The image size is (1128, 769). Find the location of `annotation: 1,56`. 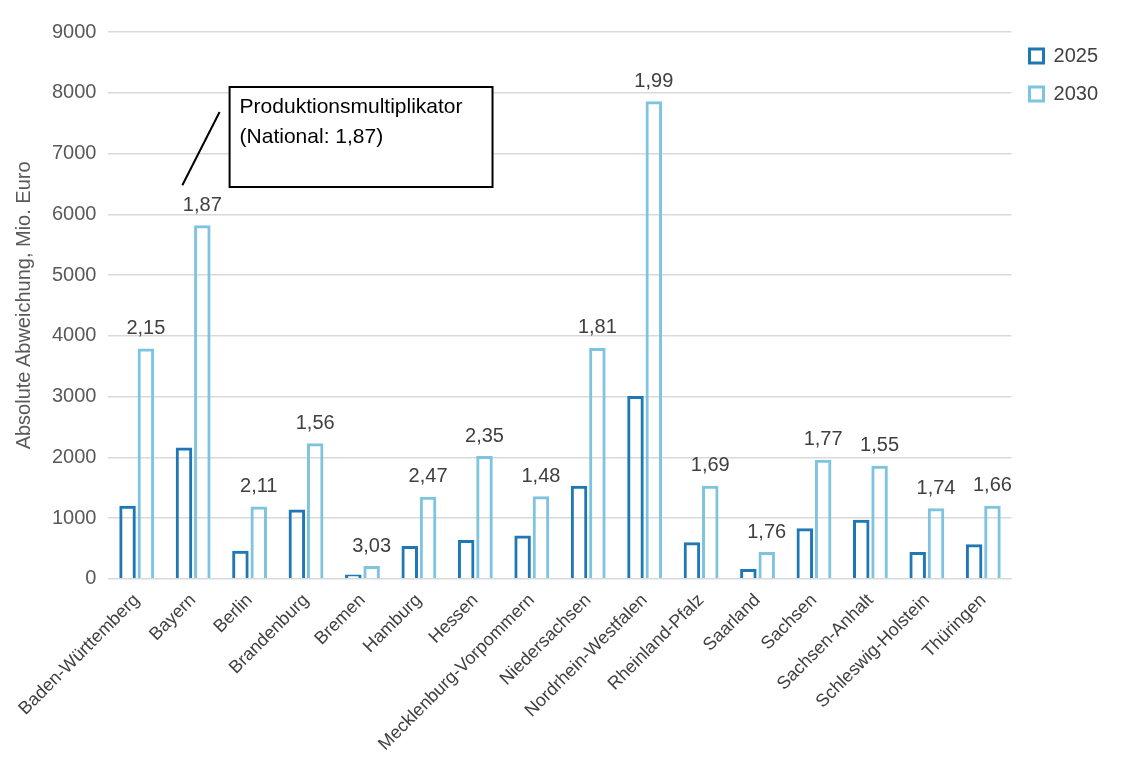

annotation: 1,56 is located at coordinates (315, 421).